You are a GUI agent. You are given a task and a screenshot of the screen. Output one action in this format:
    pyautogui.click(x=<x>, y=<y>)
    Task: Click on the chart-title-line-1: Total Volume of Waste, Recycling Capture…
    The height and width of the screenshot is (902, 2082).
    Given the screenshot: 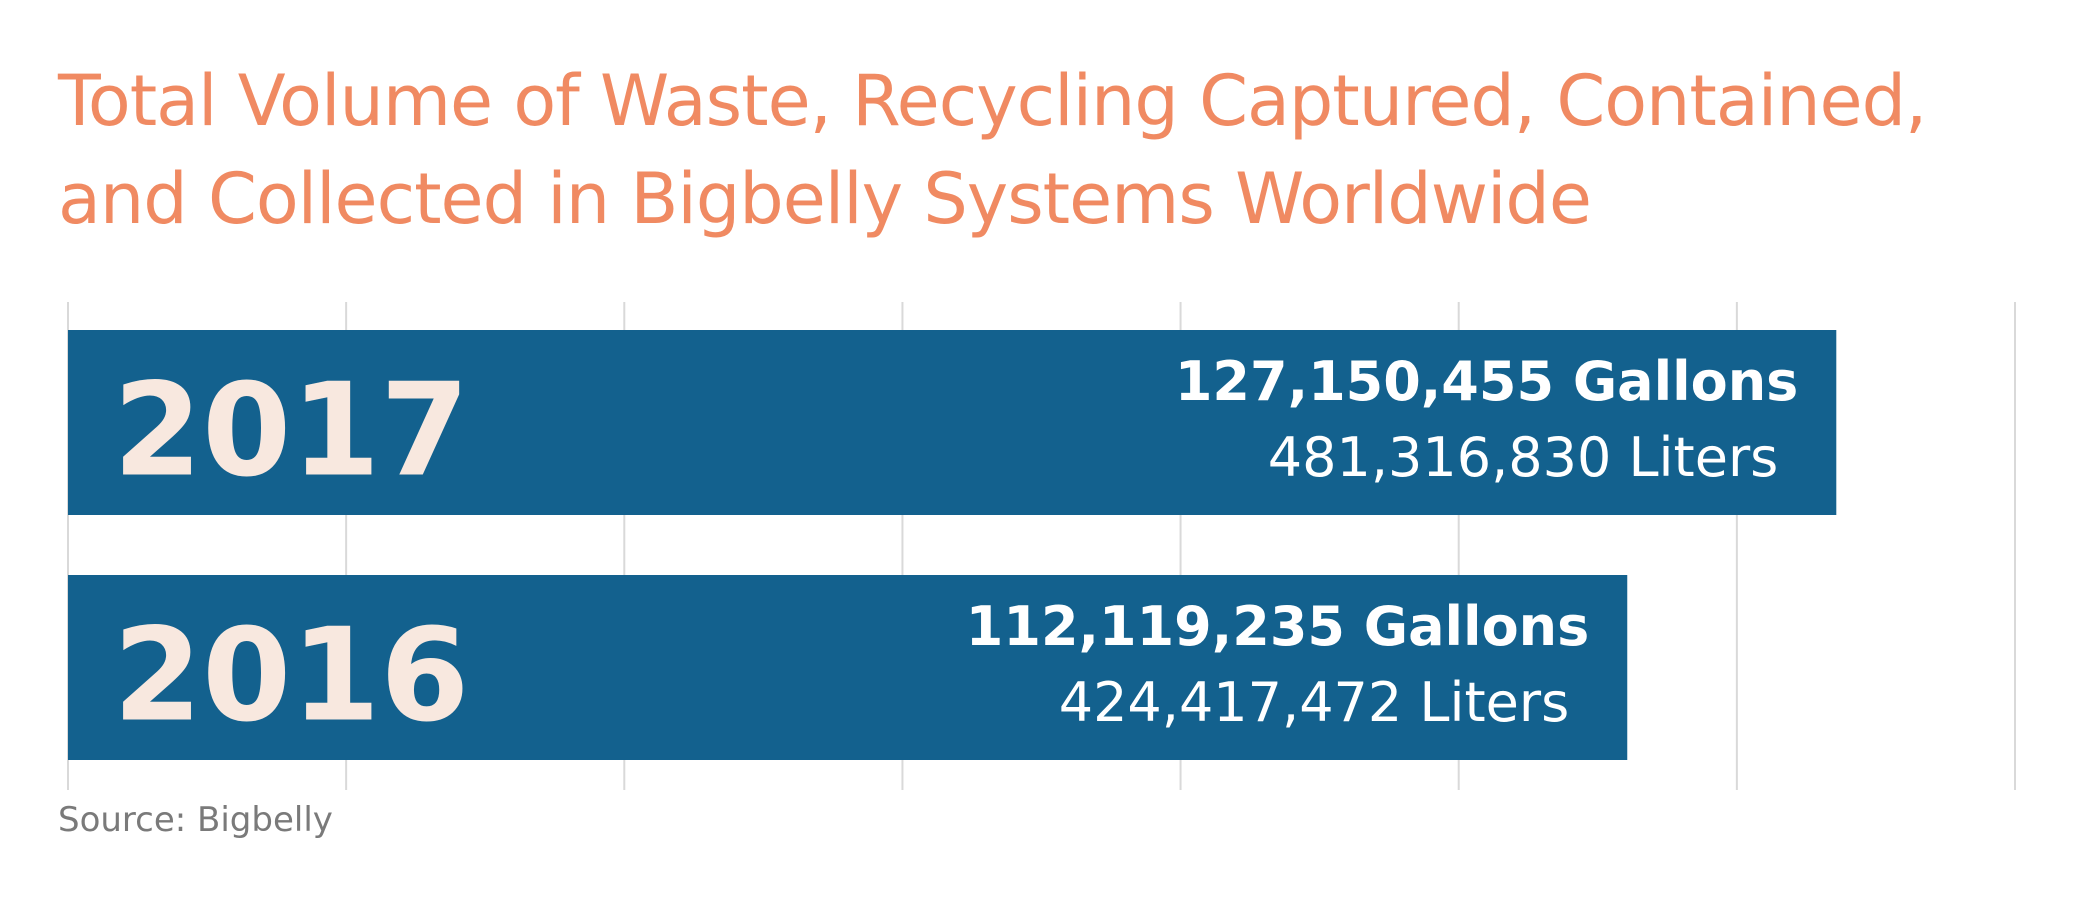 What is the action you would take?
    pyautogui.click(x=992, y=101)
    